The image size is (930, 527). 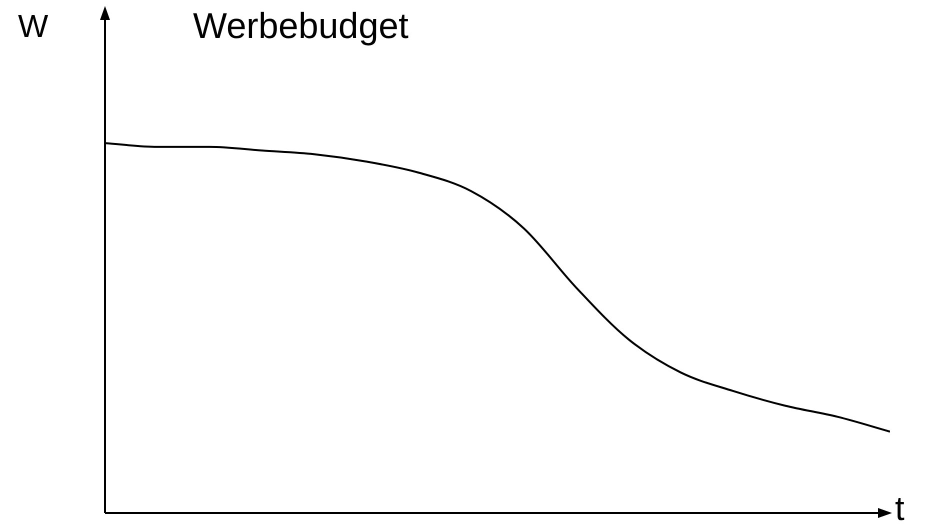 I want to click on chart-title: Werbebudget, so click(x=300, y=25).